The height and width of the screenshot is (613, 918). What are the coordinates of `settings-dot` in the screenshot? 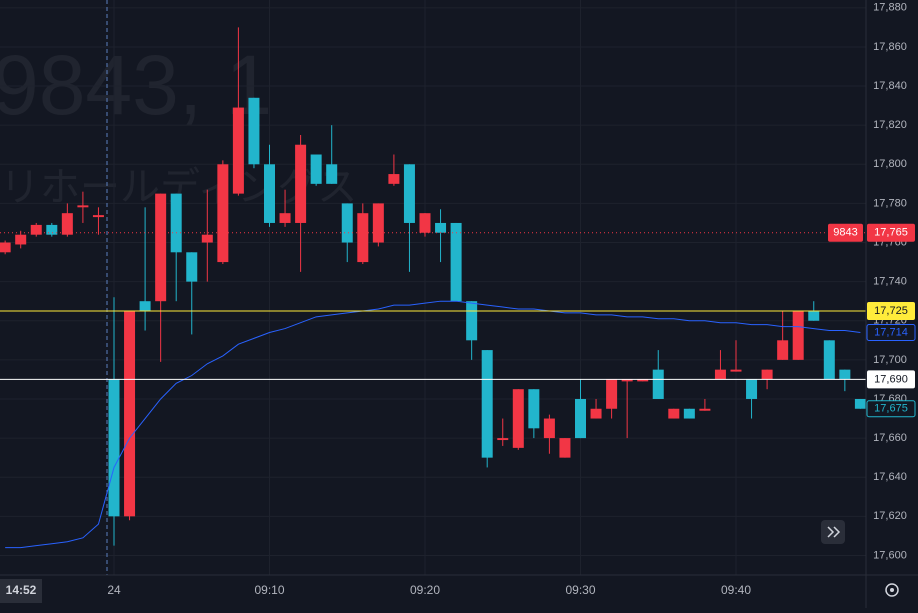 It's located at (892, 590).